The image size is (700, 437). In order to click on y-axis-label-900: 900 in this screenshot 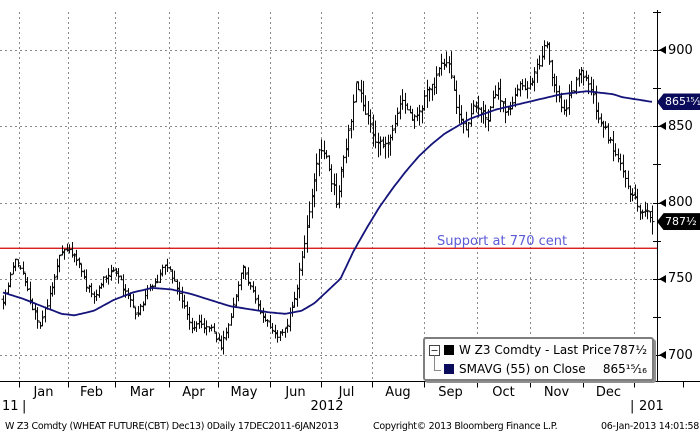, I will do `click(676, 50)`.